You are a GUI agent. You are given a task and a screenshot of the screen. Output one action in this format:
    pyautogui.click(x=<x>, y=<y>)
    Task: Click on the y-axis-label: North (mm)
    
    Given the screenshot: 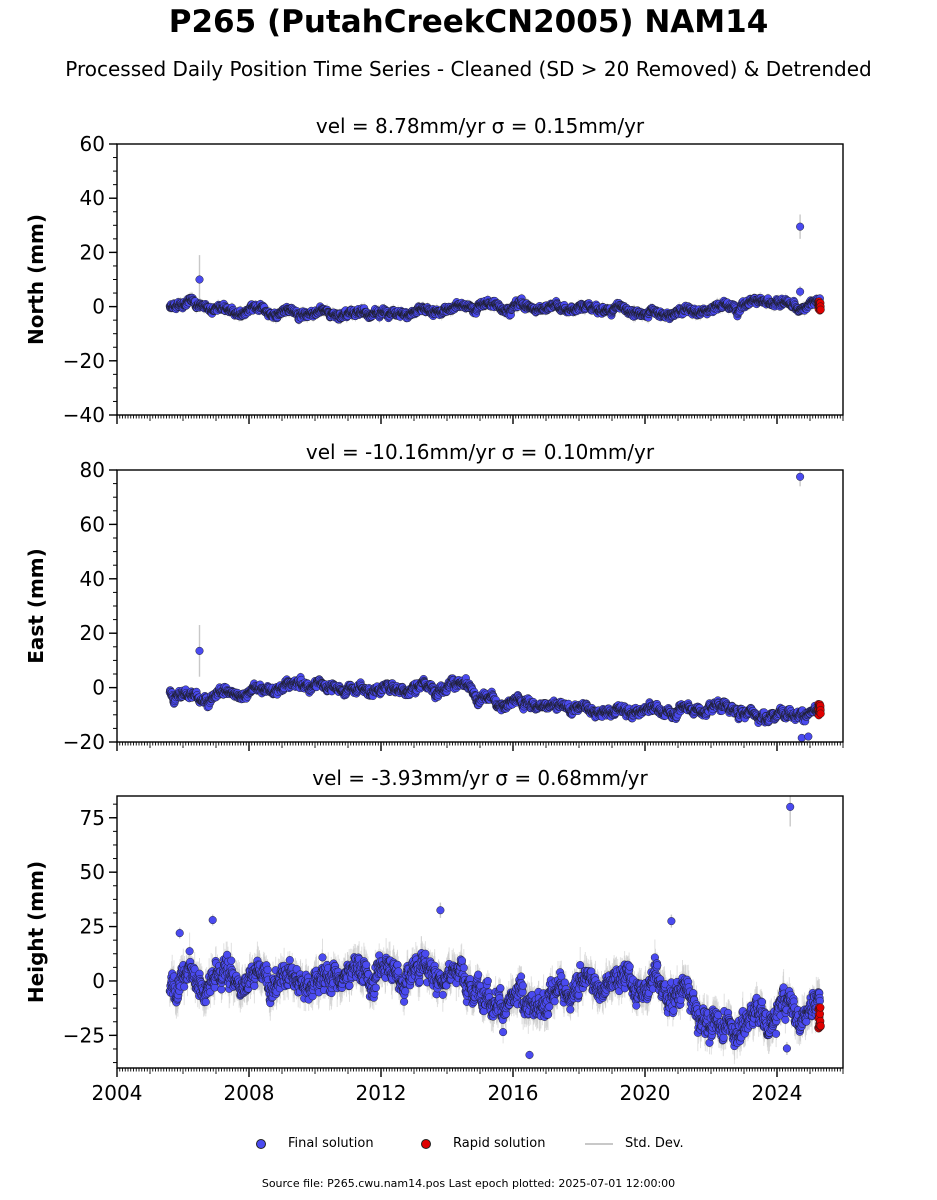 What is the action you would take?
    pyautogui.click(x=36, y=279)
    